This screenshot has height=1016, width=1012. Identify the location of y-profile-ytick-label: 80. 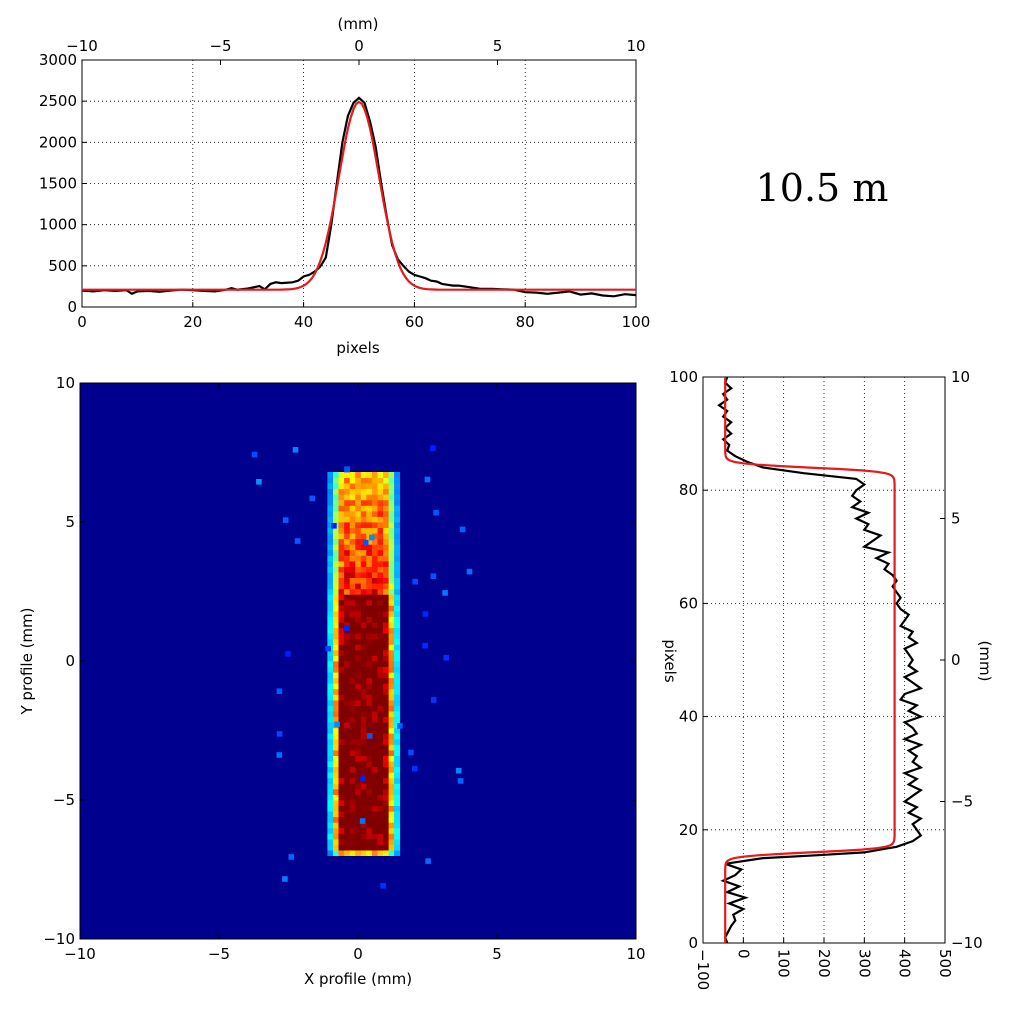
(688, 490).